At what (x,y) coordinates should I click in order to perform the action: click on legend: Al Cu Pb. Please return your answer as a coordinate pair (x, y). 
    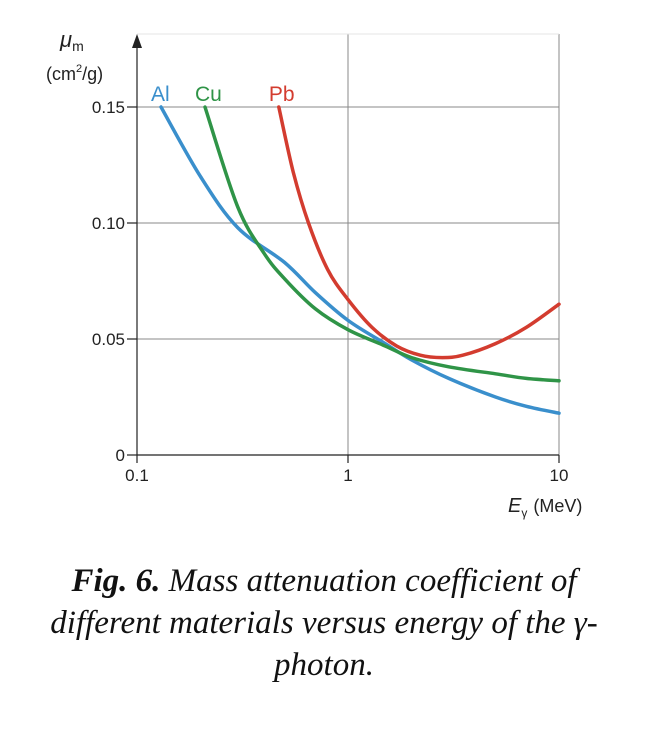
    Looking at the image, I should click on (222, 94).